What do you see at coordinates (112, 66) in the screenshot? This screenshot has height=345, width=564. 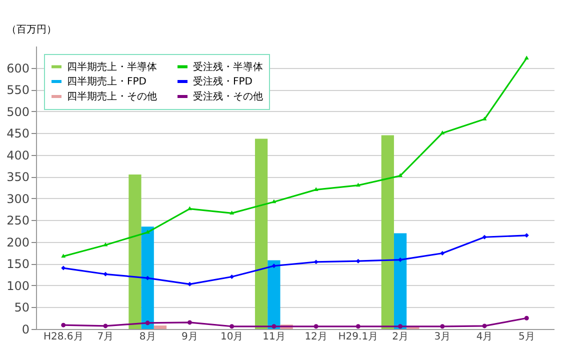 I see `legend-label: 四半期売上・半導体` at bounding box center [112, 66].